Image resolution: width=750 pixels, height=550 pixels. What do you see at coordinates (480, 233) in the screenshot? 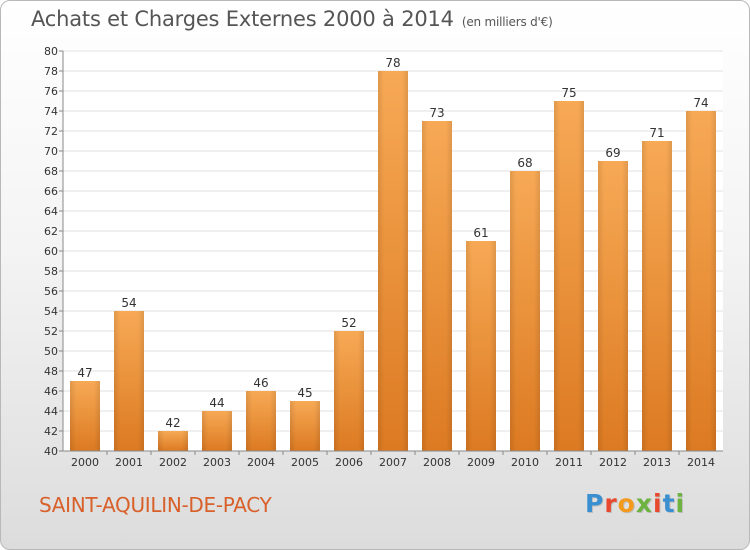
I see `bar-value-label: 61` at bounding box center [480, 233].